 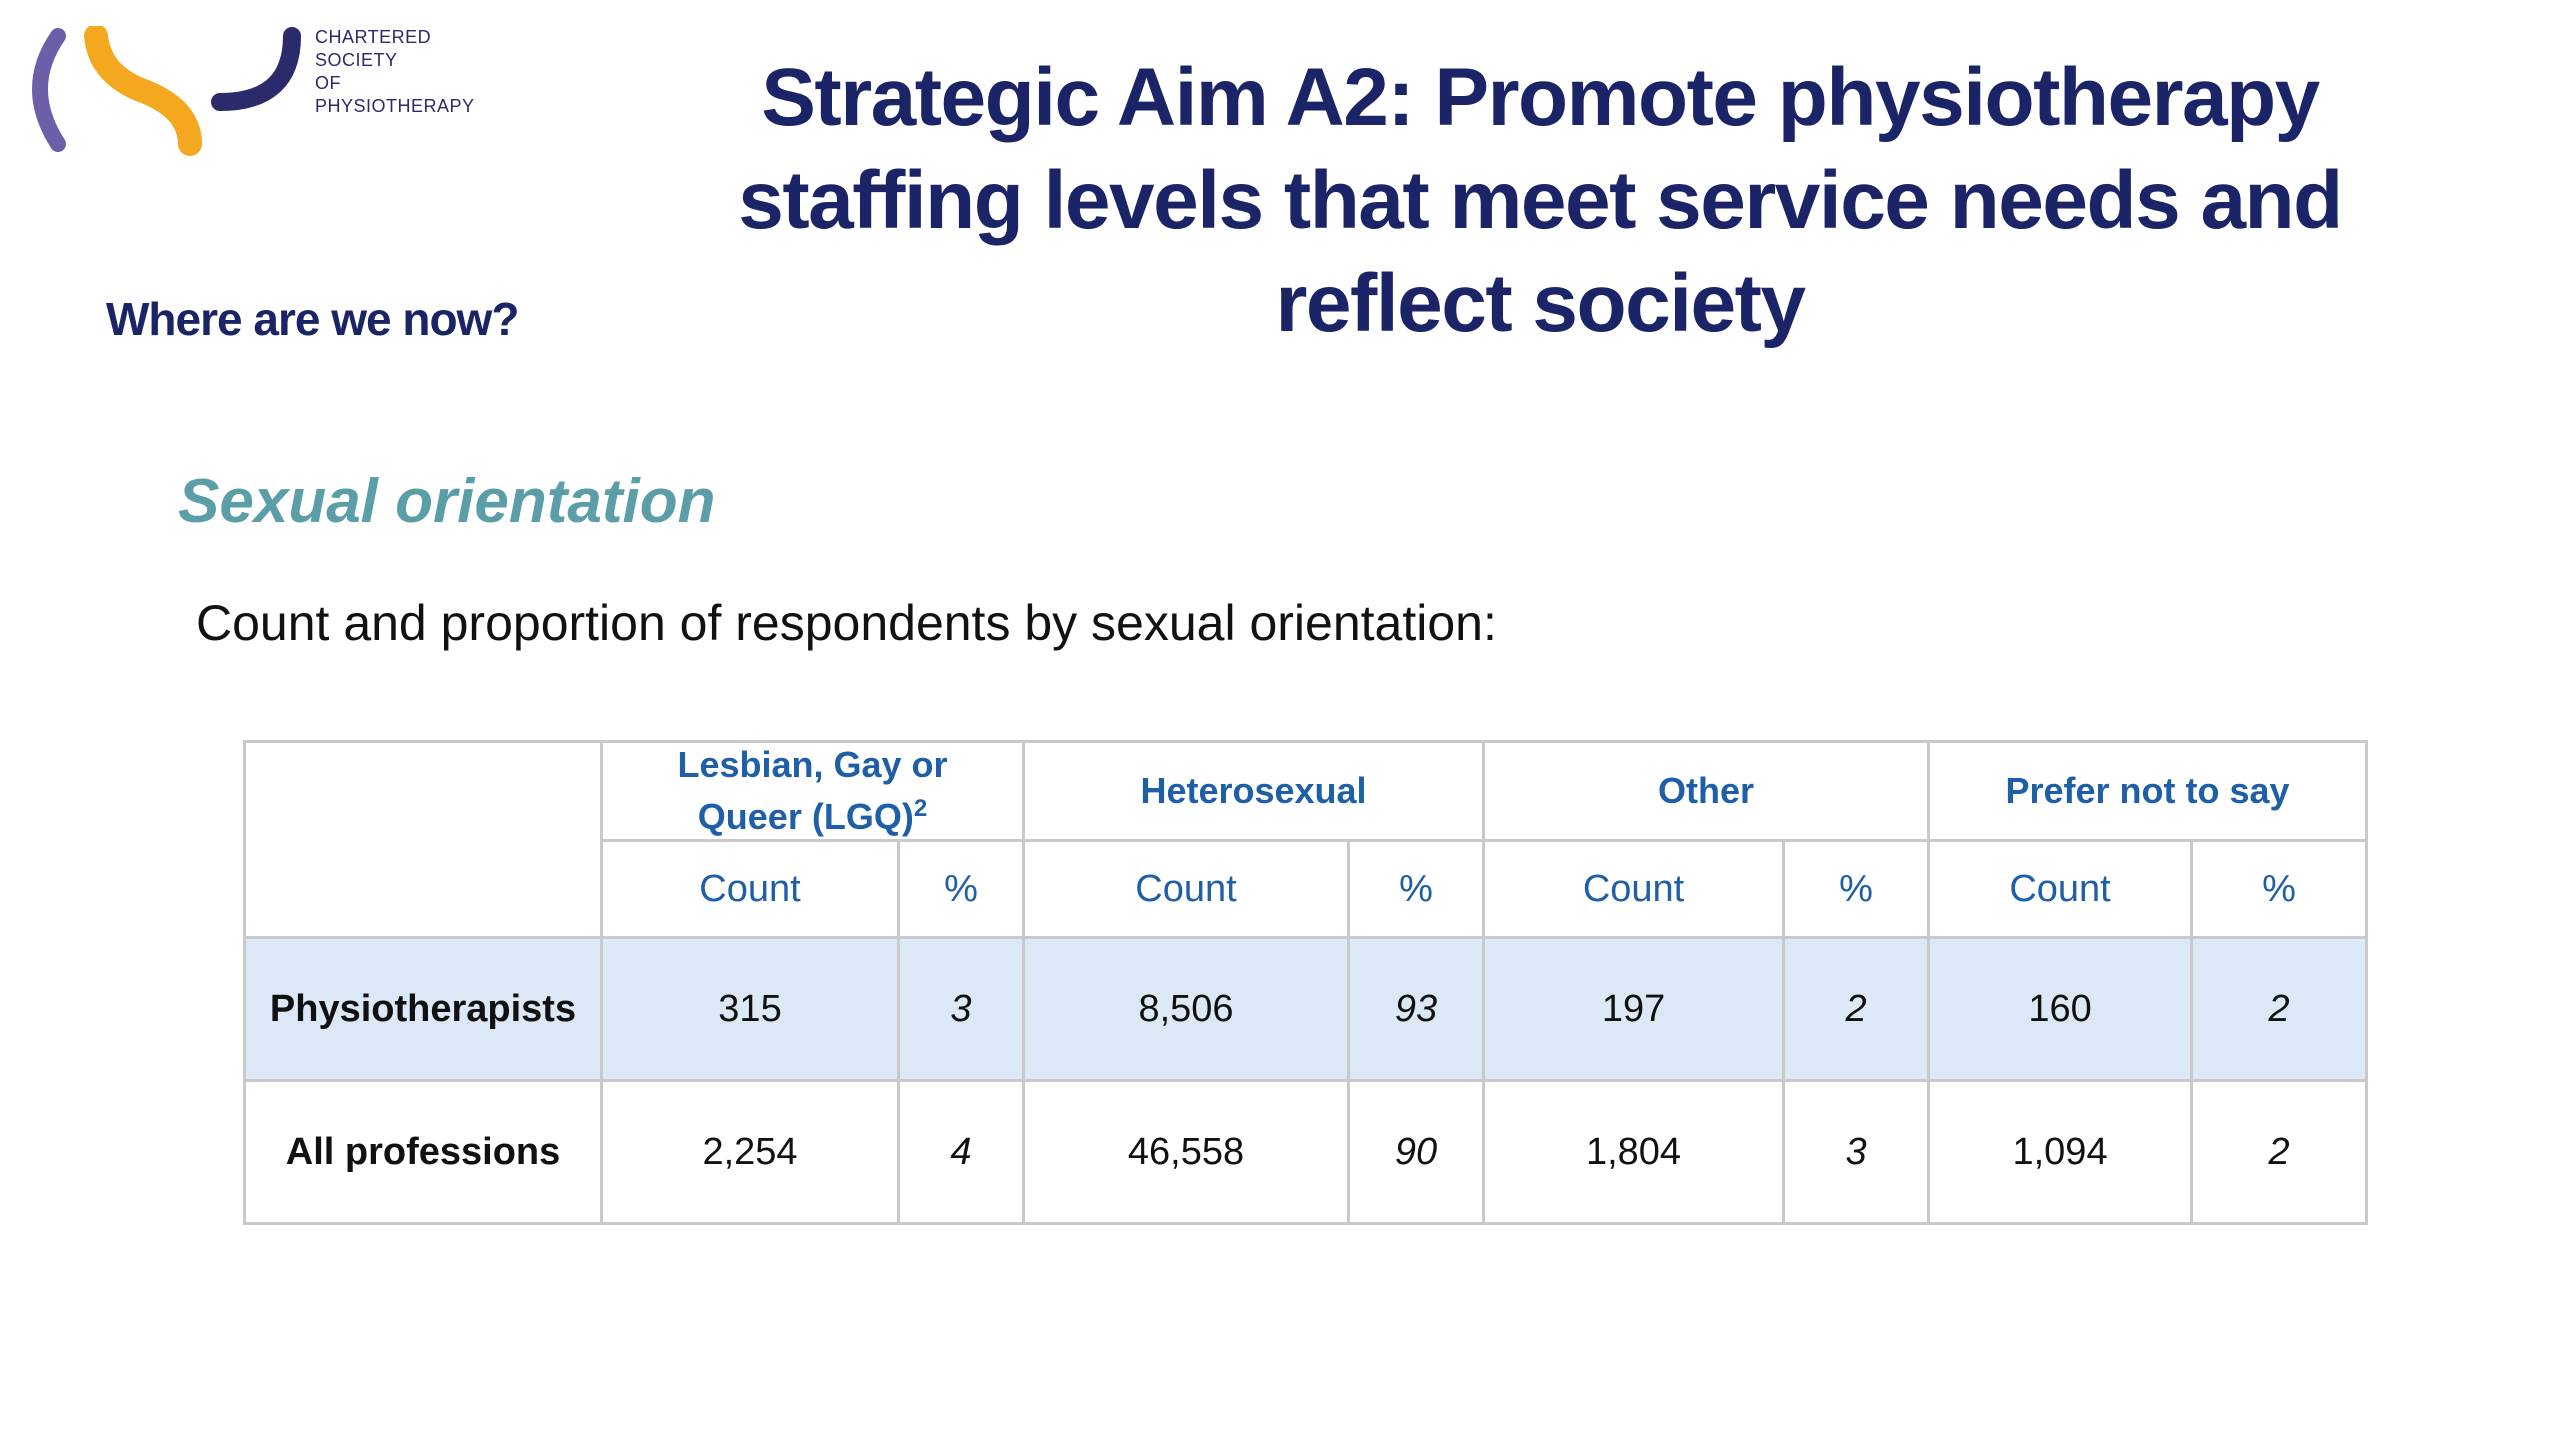 I want to click on page-title-line: Strategic Aim A2: Promote physiotherapy, so click(x=1540, y=97).